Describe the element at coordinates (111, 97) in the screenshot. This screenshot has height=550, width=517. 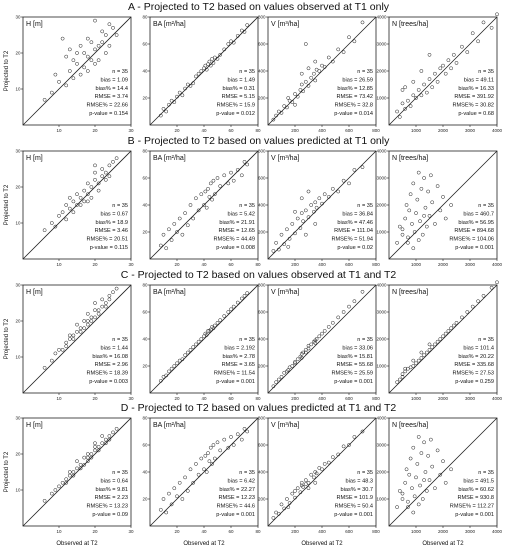
I see `stat-line: RMSE = 3.74` at that location.